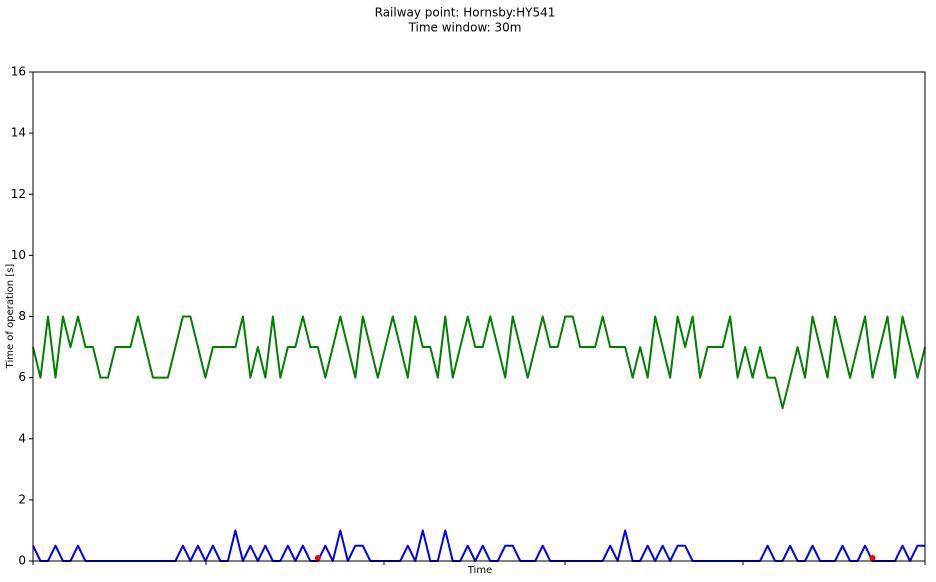  I want to click on x-axis-label: Time, so click(479, 570).